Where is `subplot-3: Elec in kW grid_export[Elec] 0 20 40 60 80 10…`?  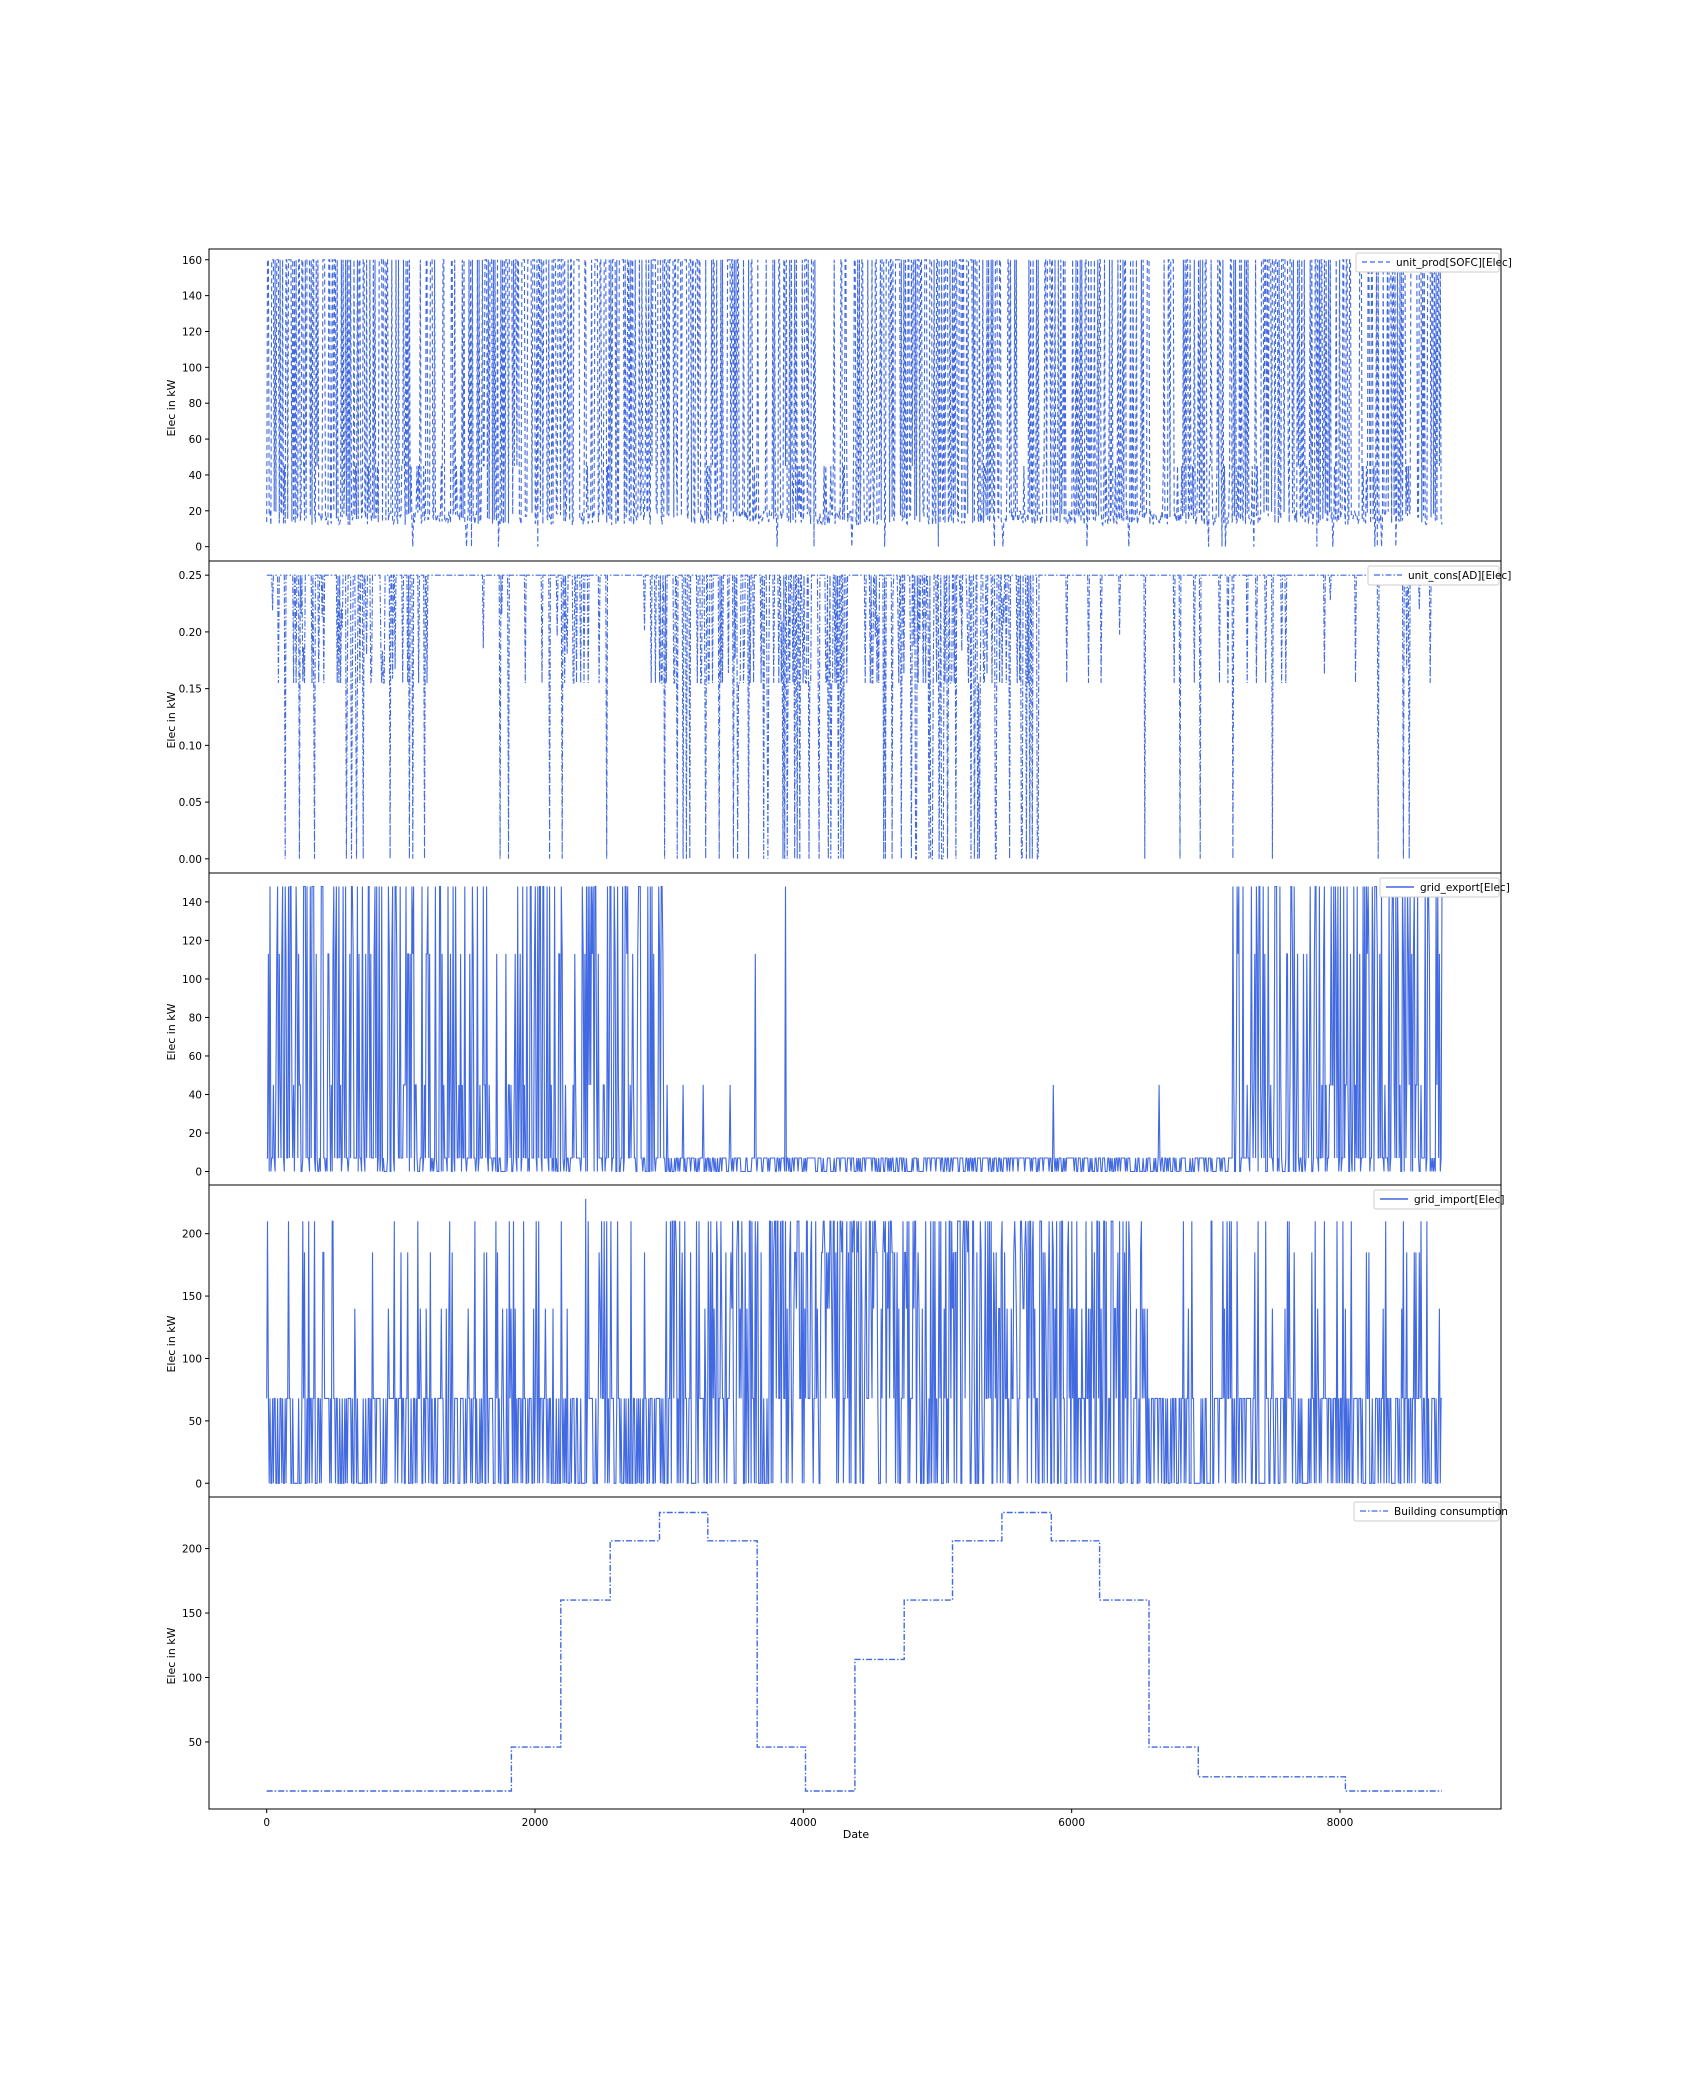 subplot-3: Elec in kW grid_export[Elec] 0 20 40 60 80 10… is located at coordinates (837, 1029).